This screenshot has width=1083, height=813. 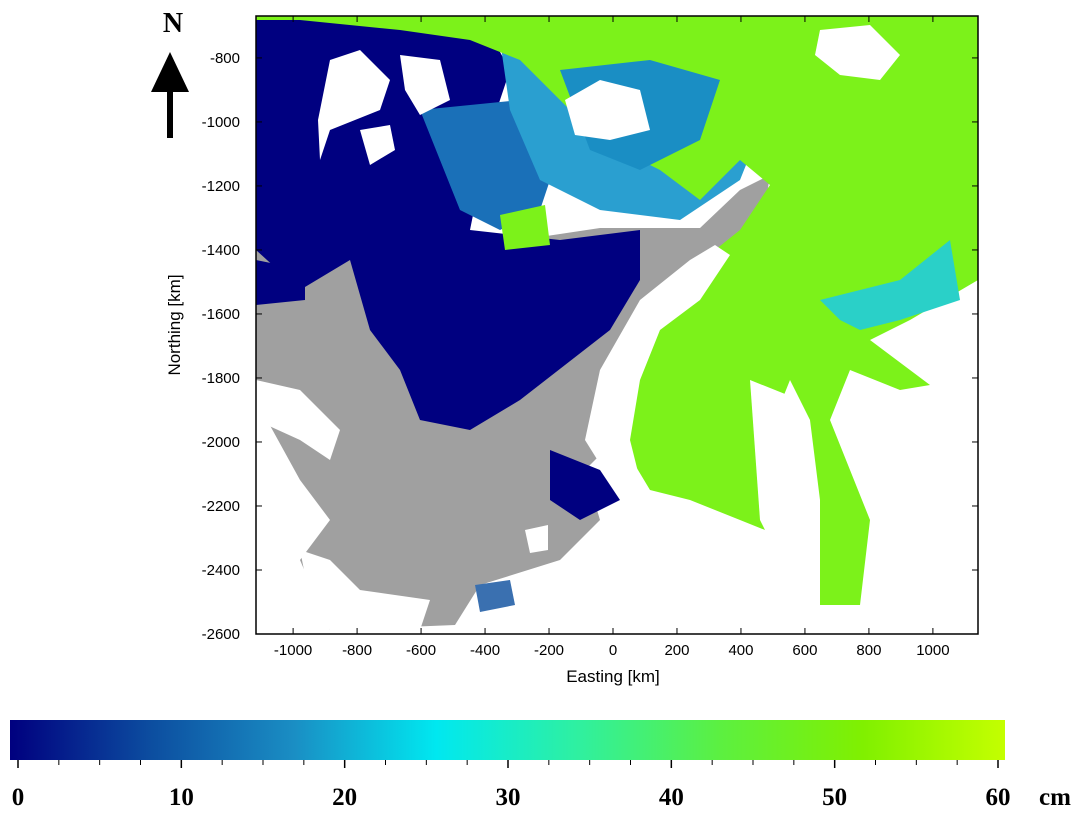 What do you see at coordinates (170, 72) in the screenshot?
I see `north-arrow-head` at bounding box center [170, 72].